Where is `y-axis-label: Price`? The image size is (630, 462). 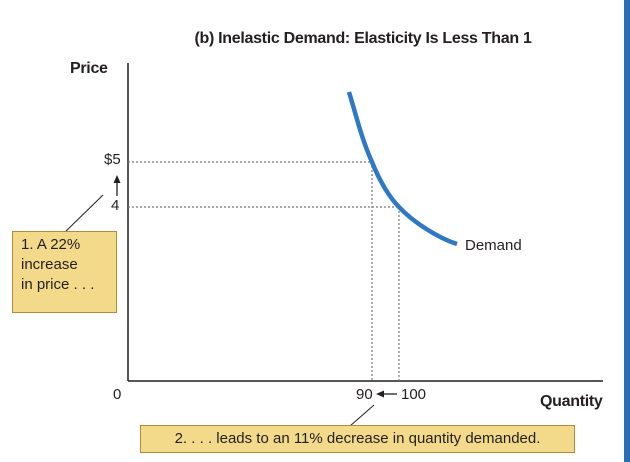
y-axis-label: Price is located at coordinates (89, 68).